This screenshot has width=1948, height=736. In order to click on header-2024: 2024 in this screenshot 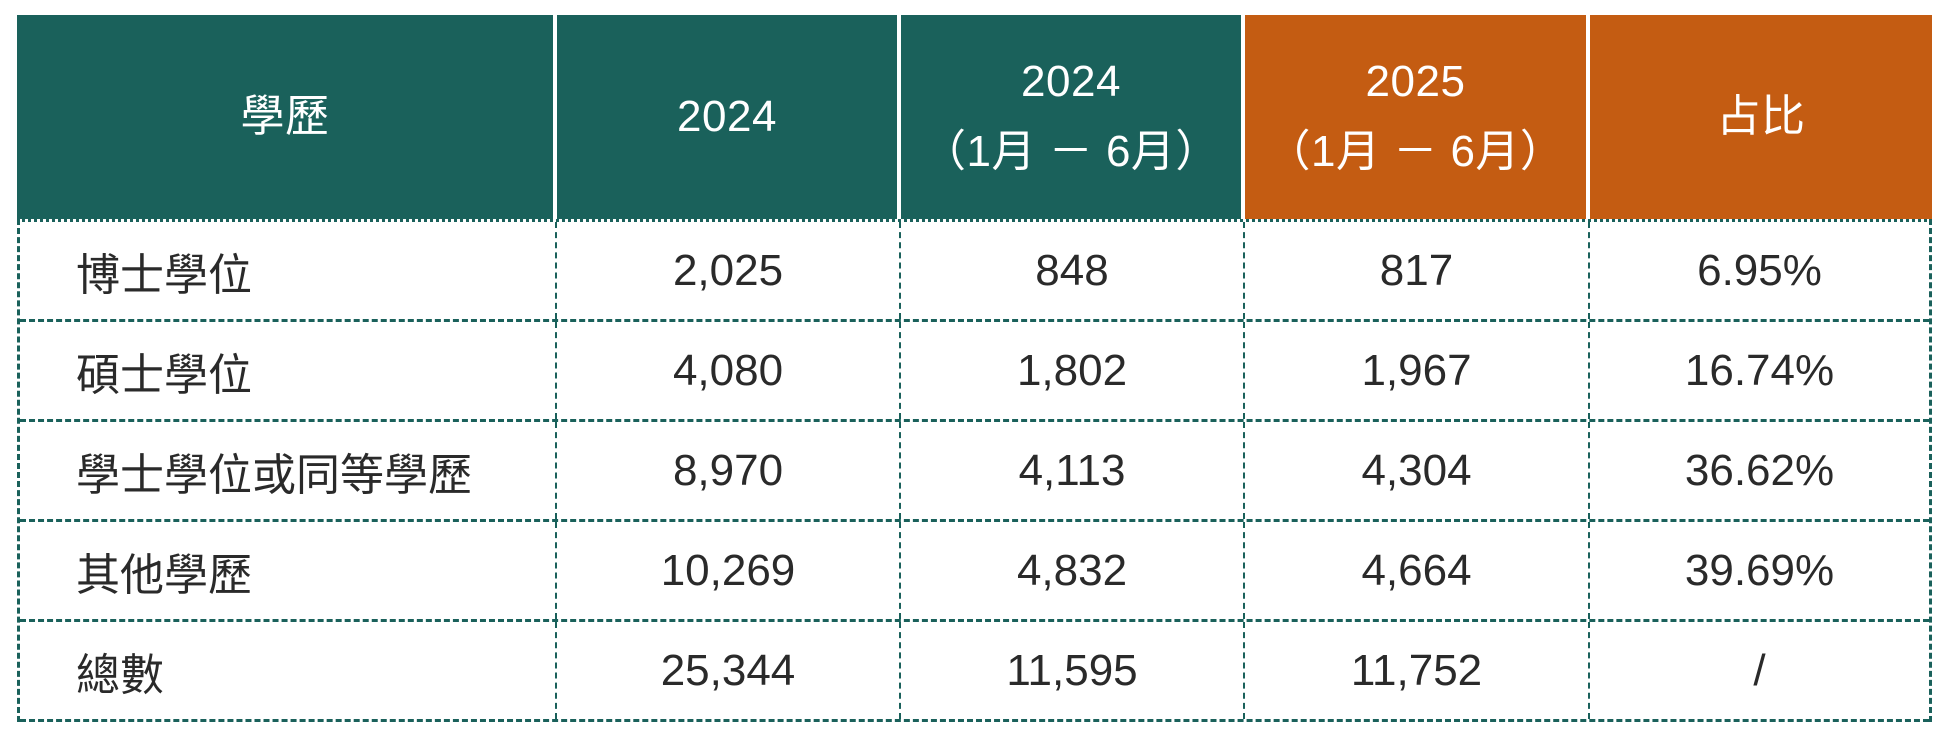, I will do `click(729, 117)`.